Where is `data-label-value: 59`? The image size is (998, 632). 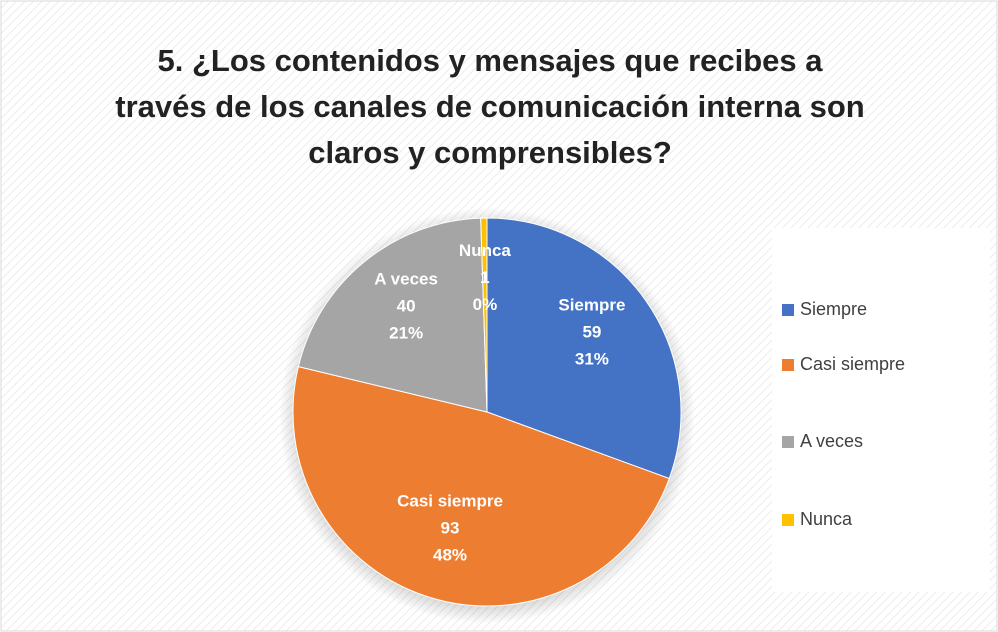
data-label-value: 59 is located at coordinates (591, 332).